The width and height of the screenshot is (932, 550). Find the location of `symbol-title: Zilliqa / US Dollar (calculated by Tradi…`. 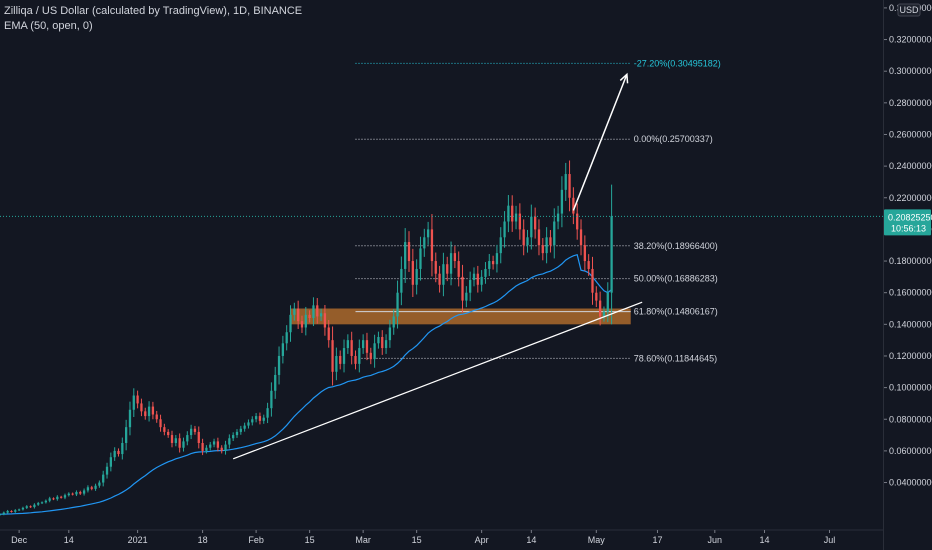

symbol-title: Zilliqa / US Dollar (calculated by Tradi… is located at coordinates (153, 11).